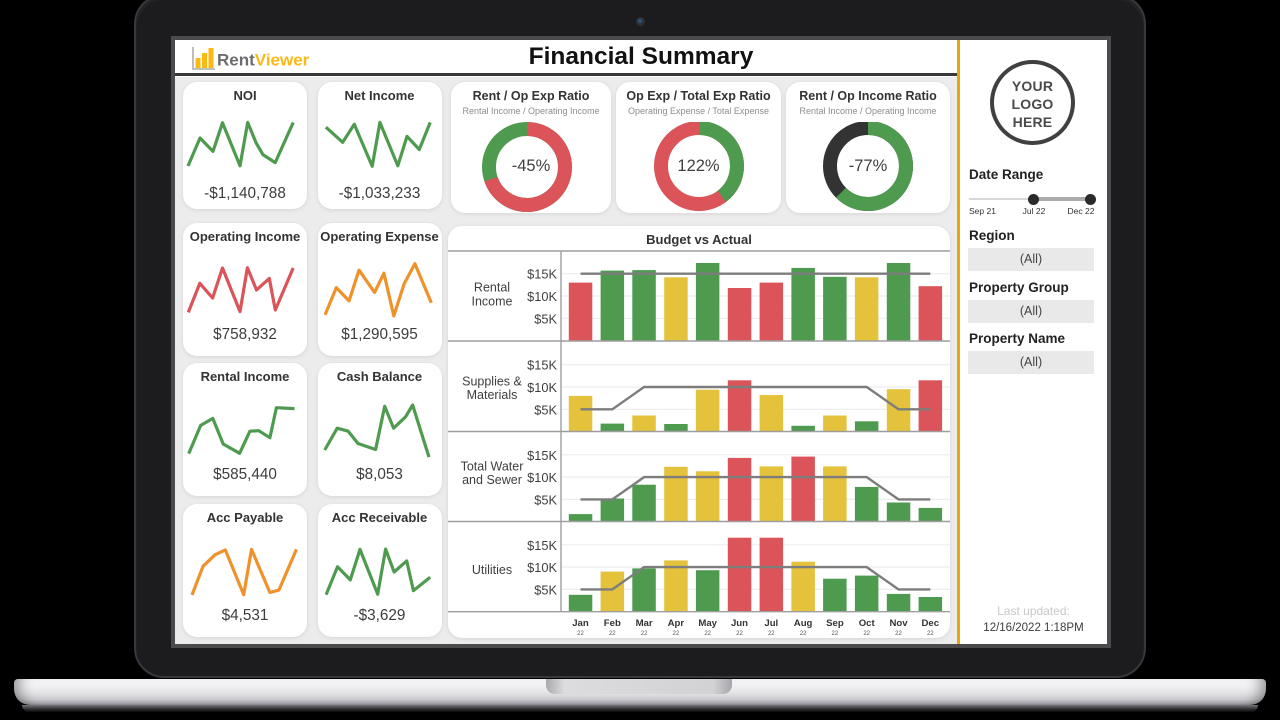  I want to click on svg-text: Dec, so click(930, 623).